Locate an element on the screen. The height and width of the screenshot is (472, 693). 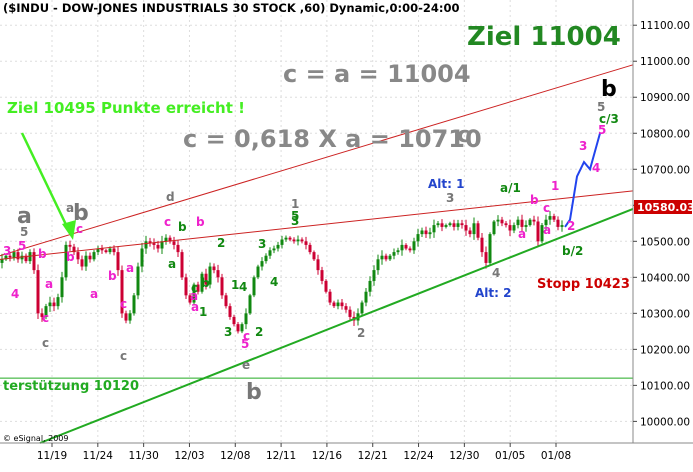
y-tick-label: 10000.00 is located at coordinates (665, 422).